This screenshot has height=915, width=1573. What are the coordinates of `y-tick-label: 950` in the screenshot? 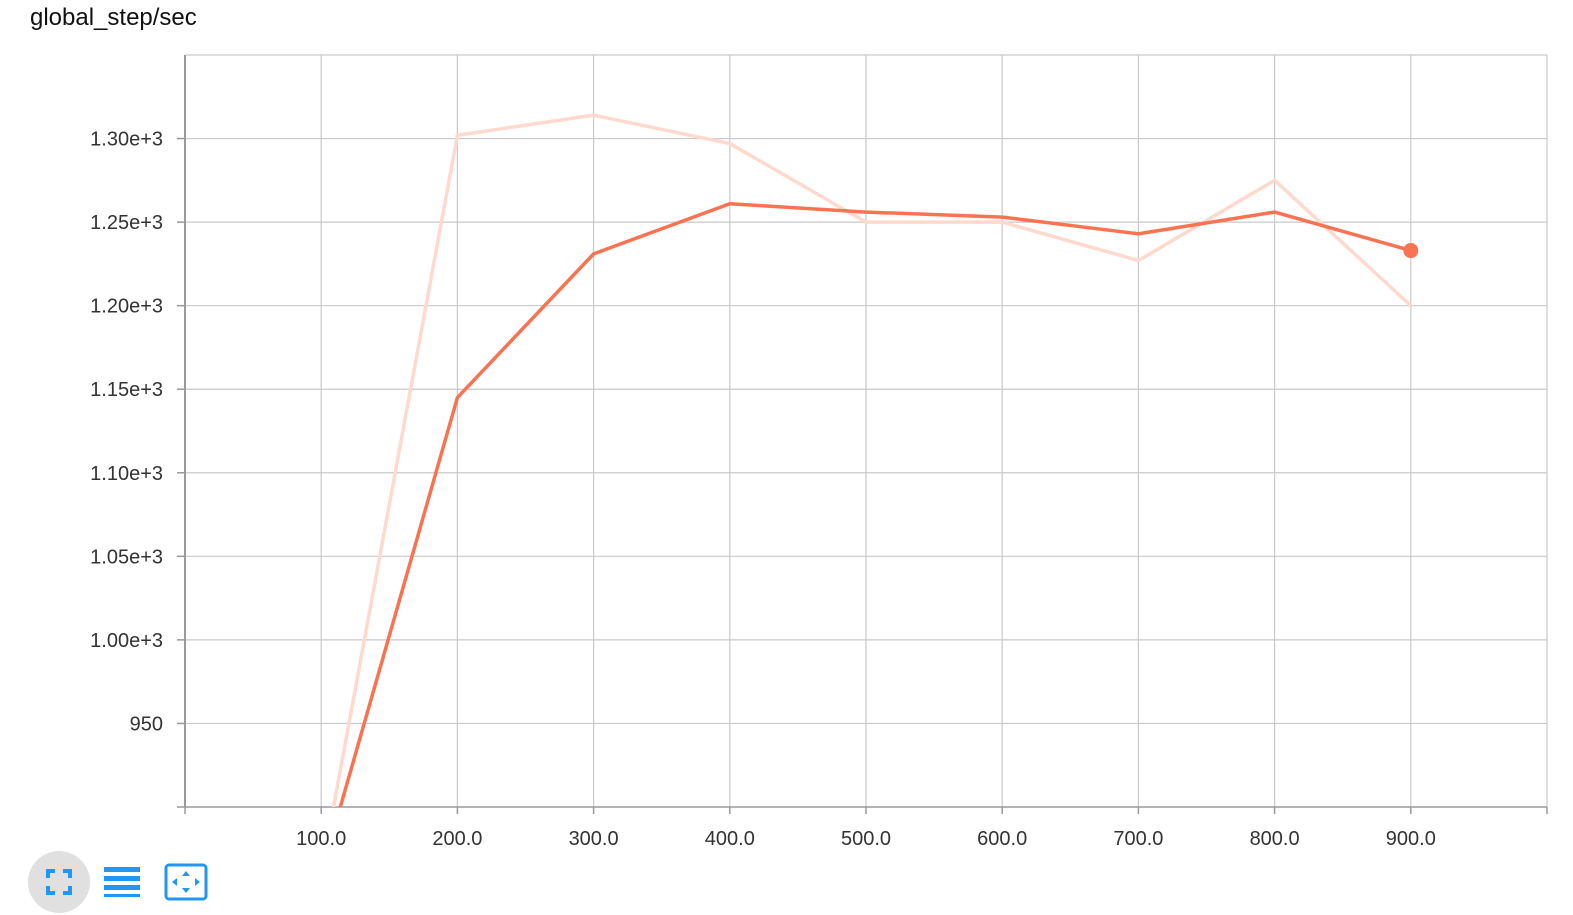 It's located at (146, 724).